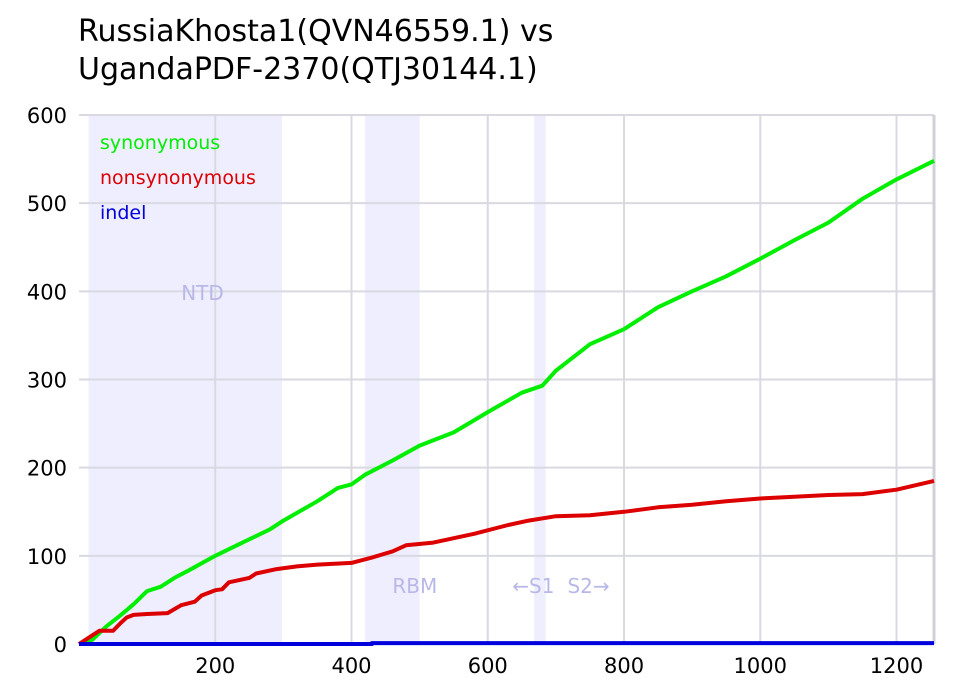 The height and width of the screenshot is (691, 958). I want to click on region-label-1: RBM, so click(414, 586).